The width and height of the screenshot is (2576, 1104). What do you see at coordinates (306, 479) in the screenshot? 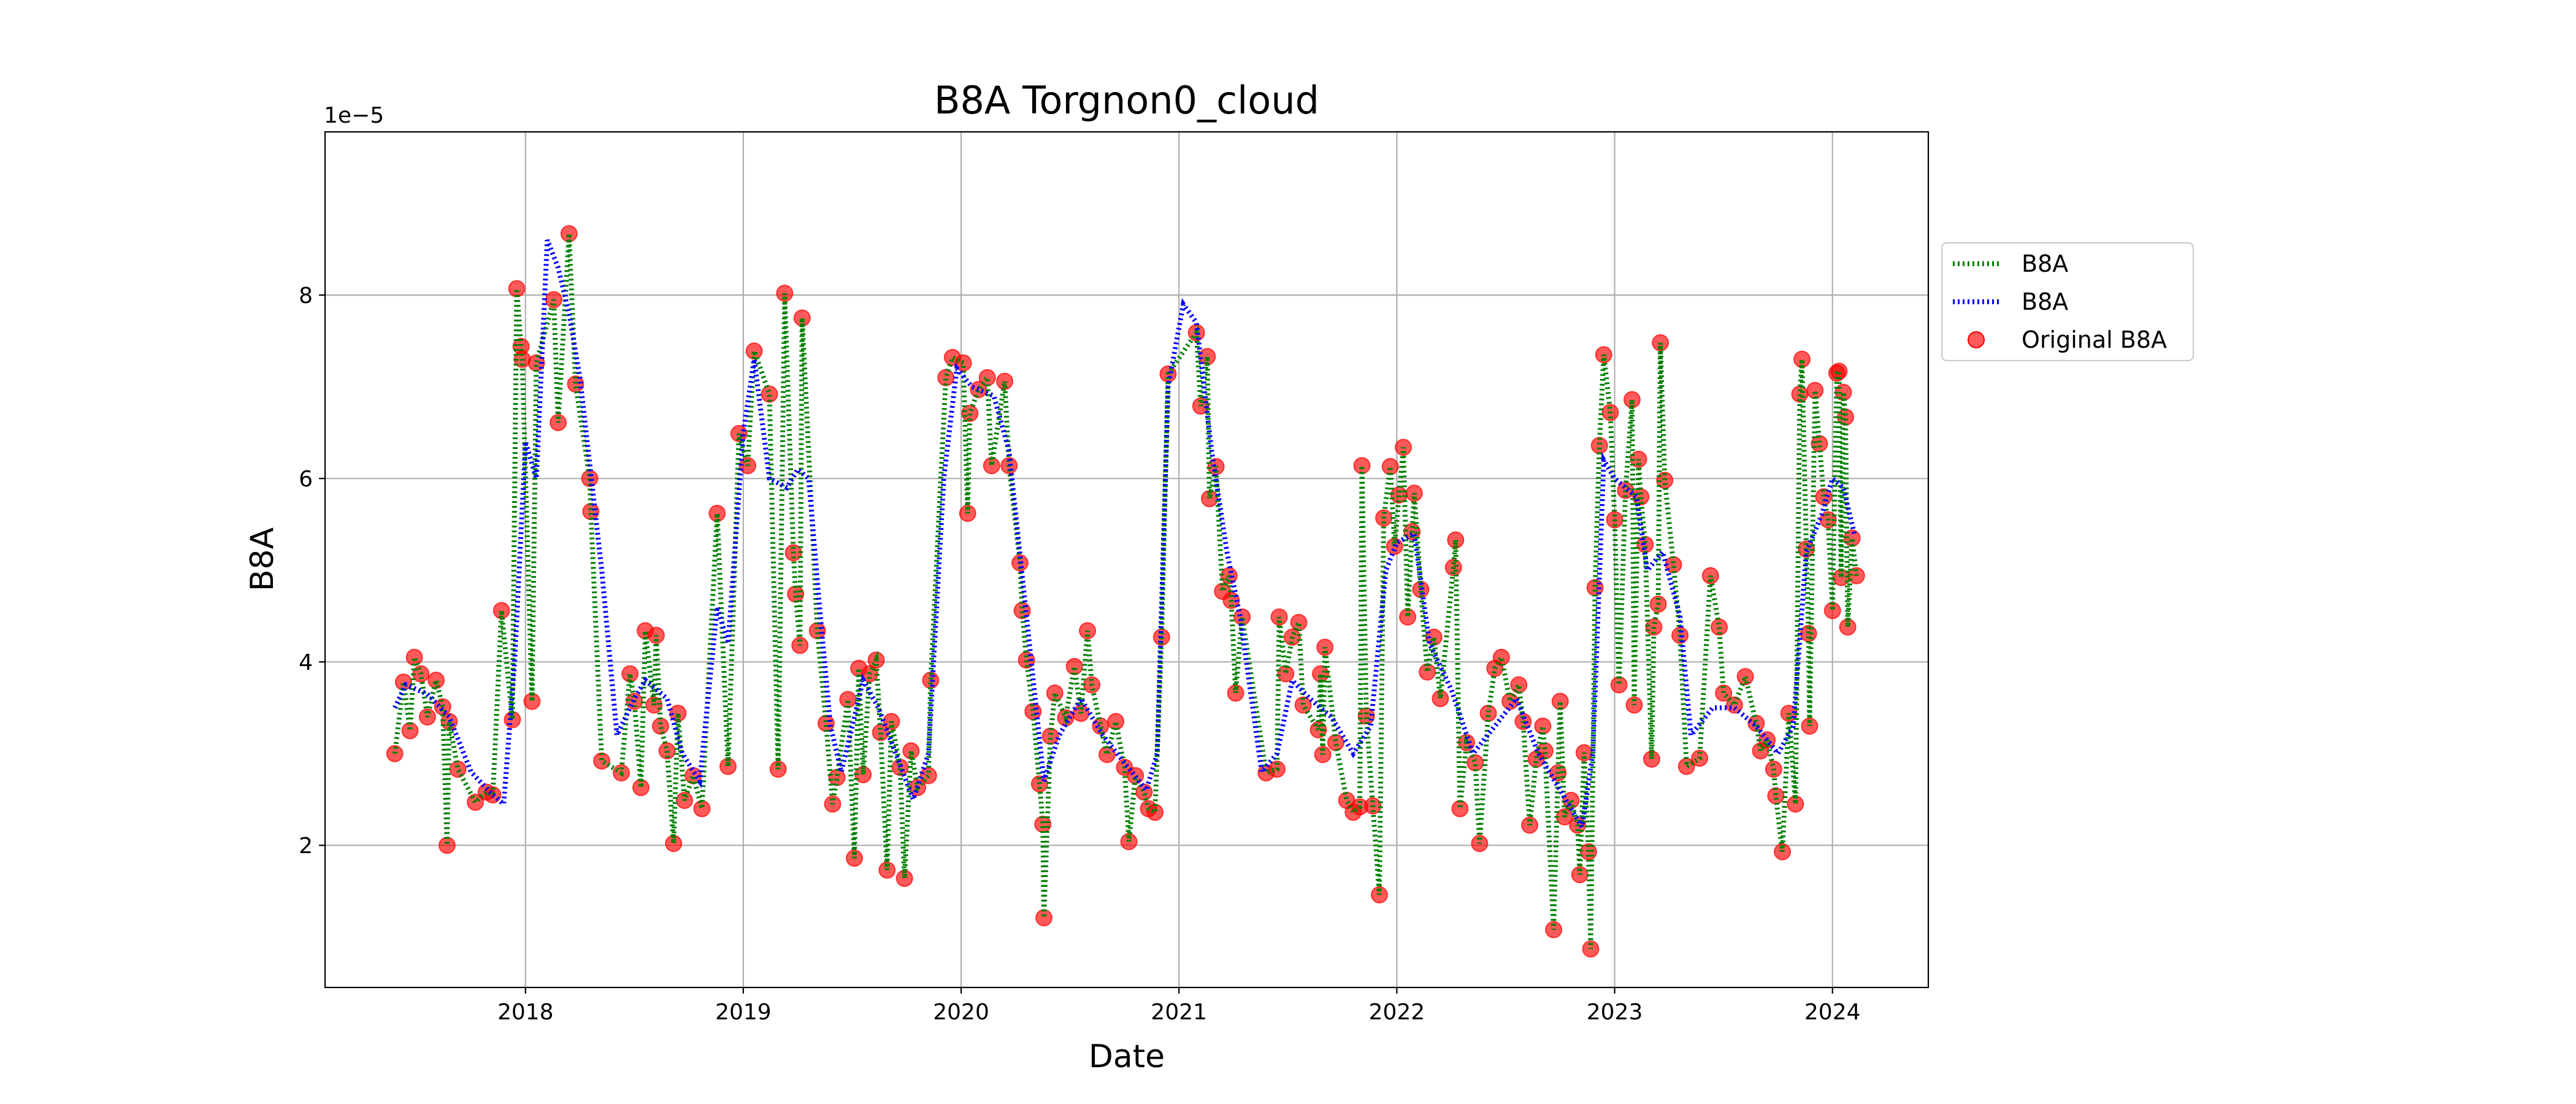
I see `y-tick-label: 6` at bounding box center [306, 479].